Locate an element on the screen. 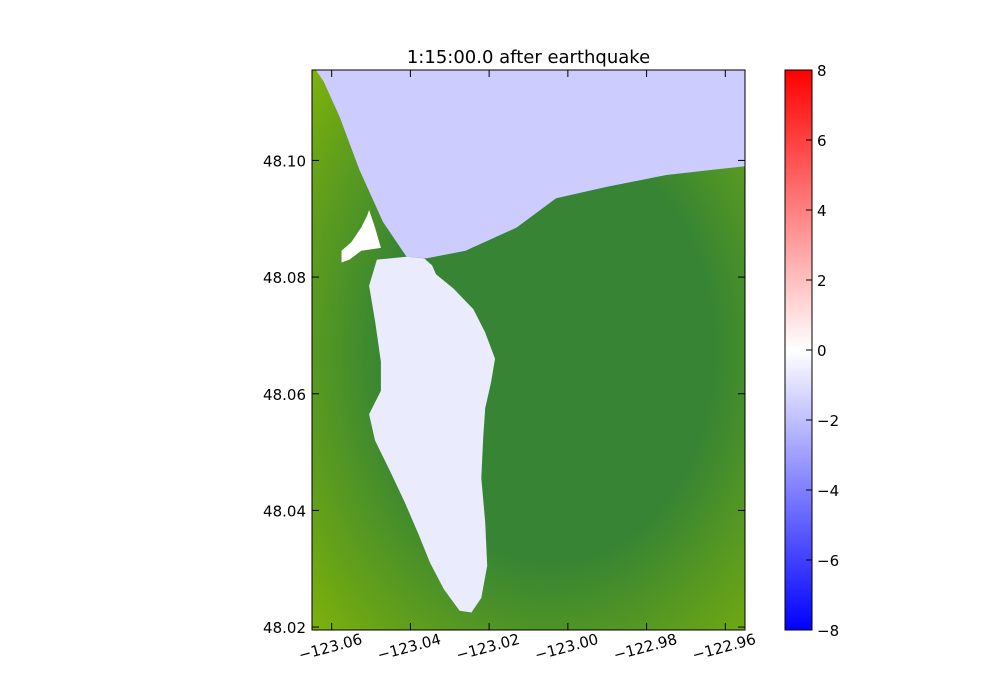  x-tick-label: −123.02 is located at coordinates (488, 647).